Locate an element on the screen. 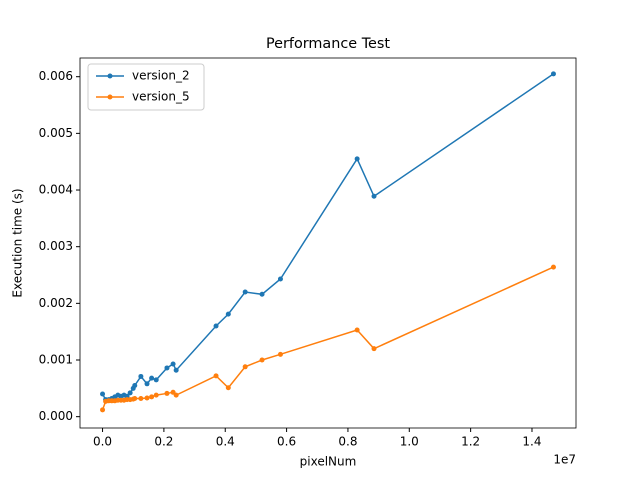 This screenshot has height=480, width=640. chart-title: Performance Test is located at coordinates (328, 44).